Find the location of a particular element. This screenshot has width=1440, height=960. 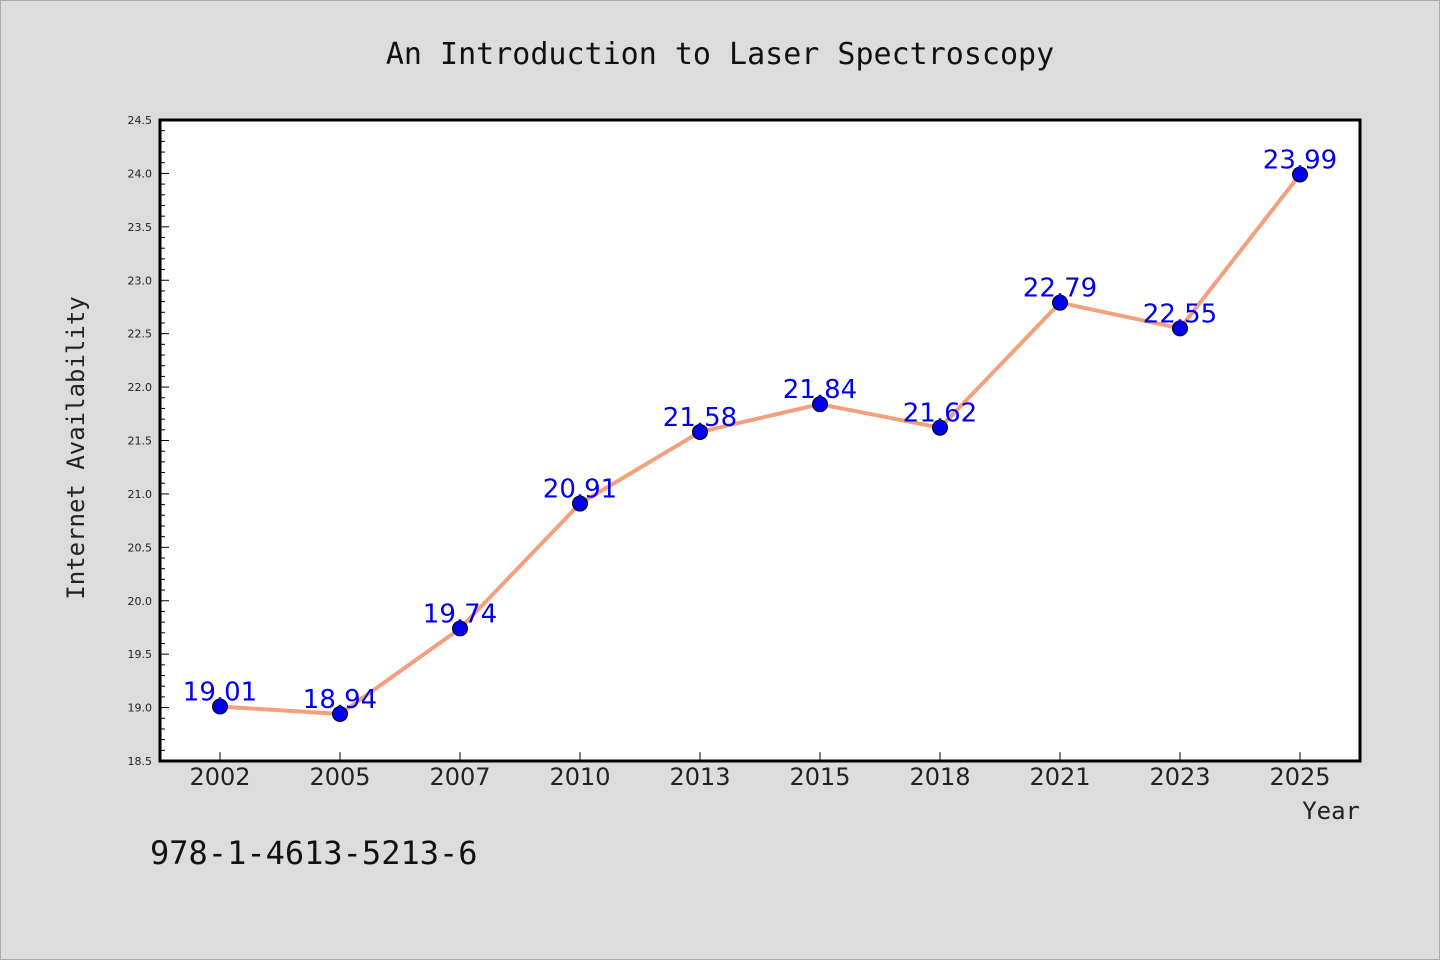

x-tick-label: 2025 is located at coordinates (1299, 777).